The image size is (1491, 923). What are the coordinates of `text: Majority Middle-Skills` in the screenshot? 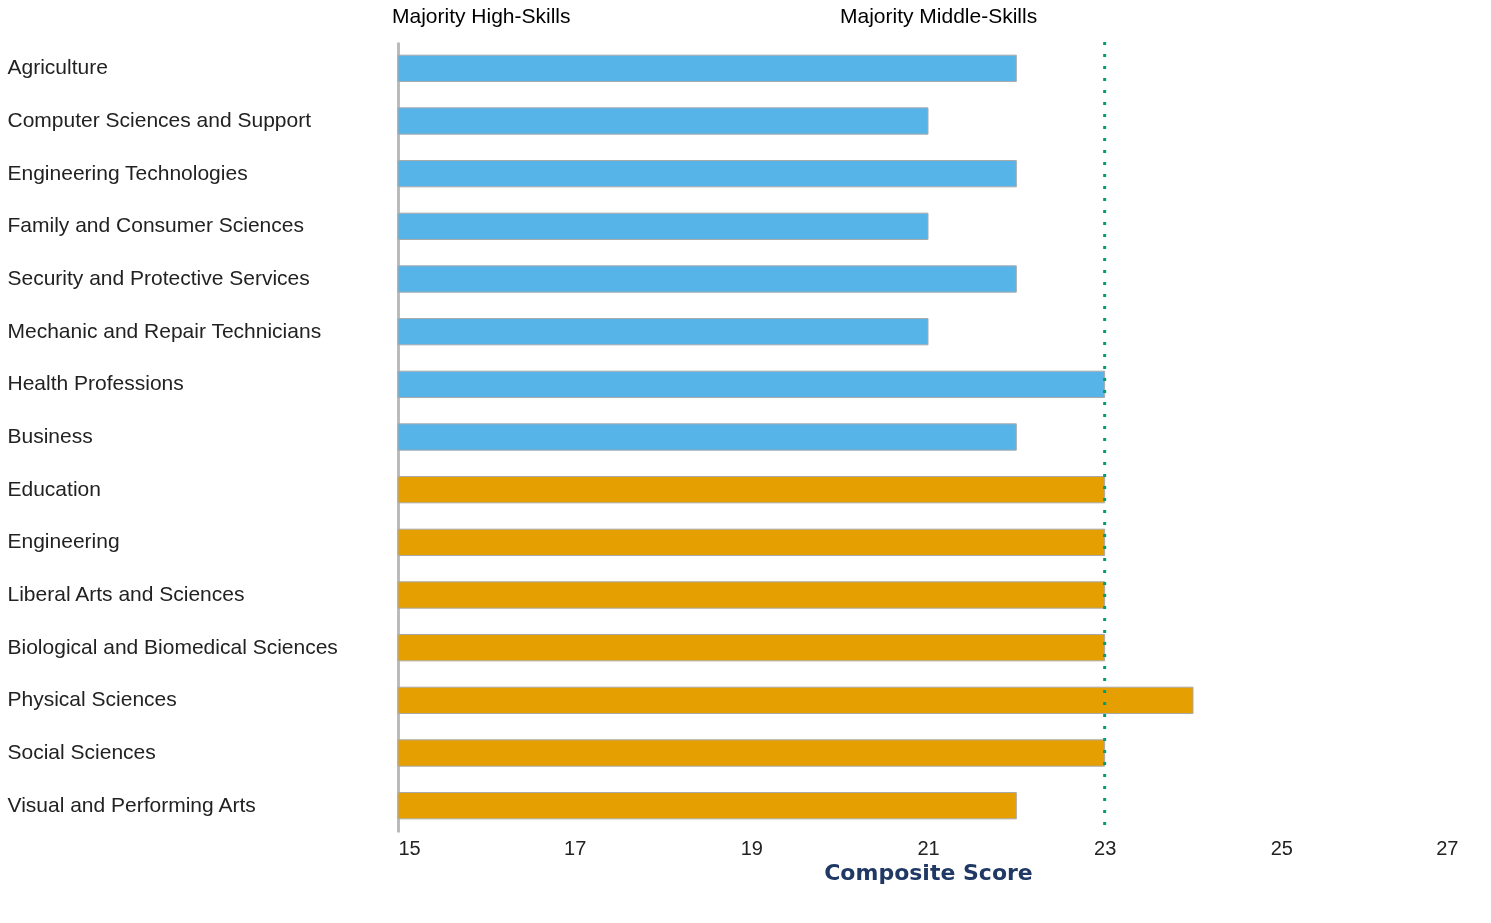 It's located at (939, 16).